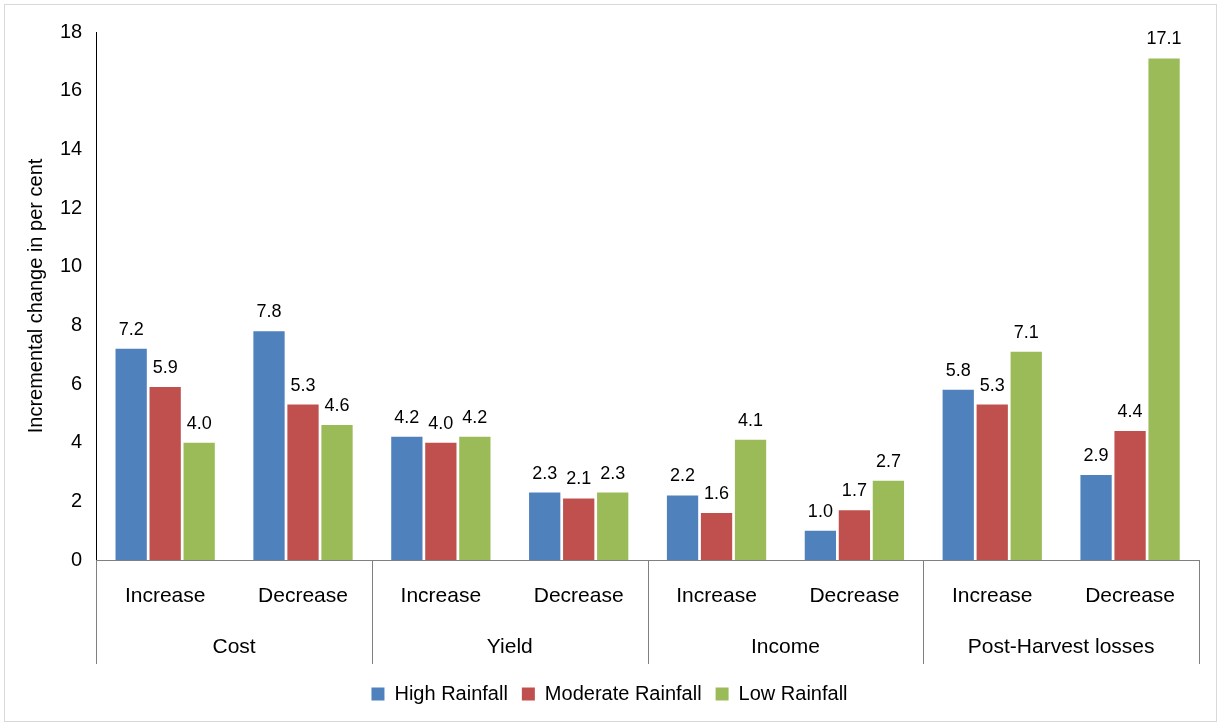 This screenshot has height=728, width=1223. I want to click on data-label: 2.9, so click(1096, 454).